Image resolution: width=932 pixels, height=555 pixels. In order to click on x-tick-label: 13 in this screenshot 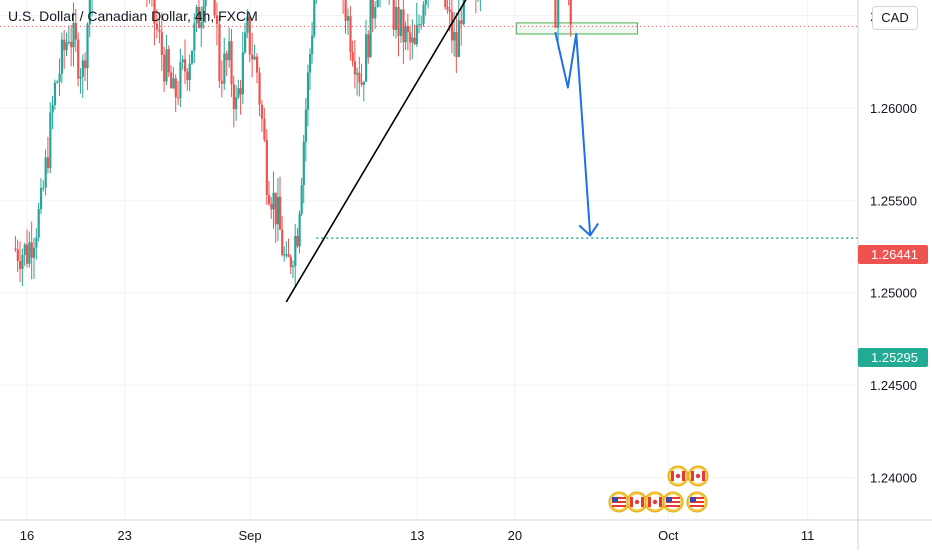, I will do `click(417, 535)`.